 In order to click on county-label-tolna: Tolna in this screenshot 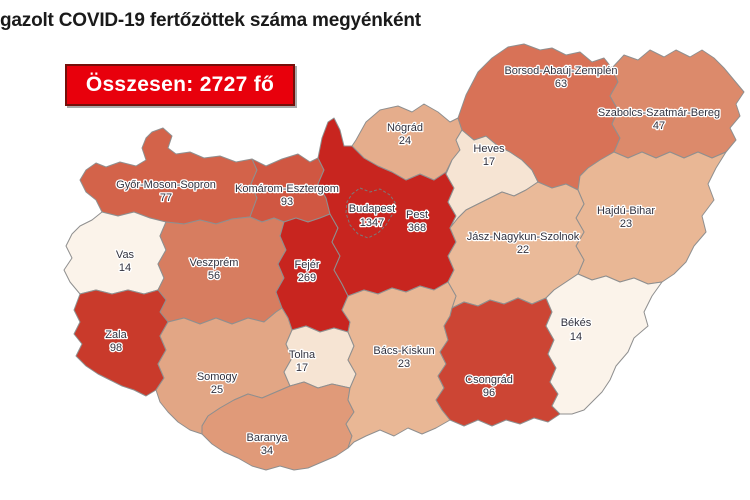, I will do `click(302, 355)`.